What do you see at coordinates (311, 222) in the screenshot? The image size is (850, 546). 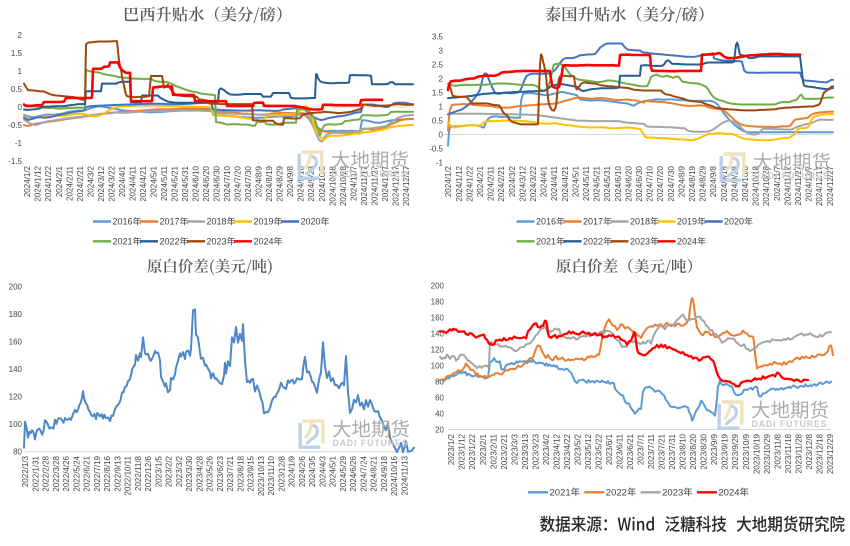 I see `svg-text: 2020` at bounding box center [311, 222].